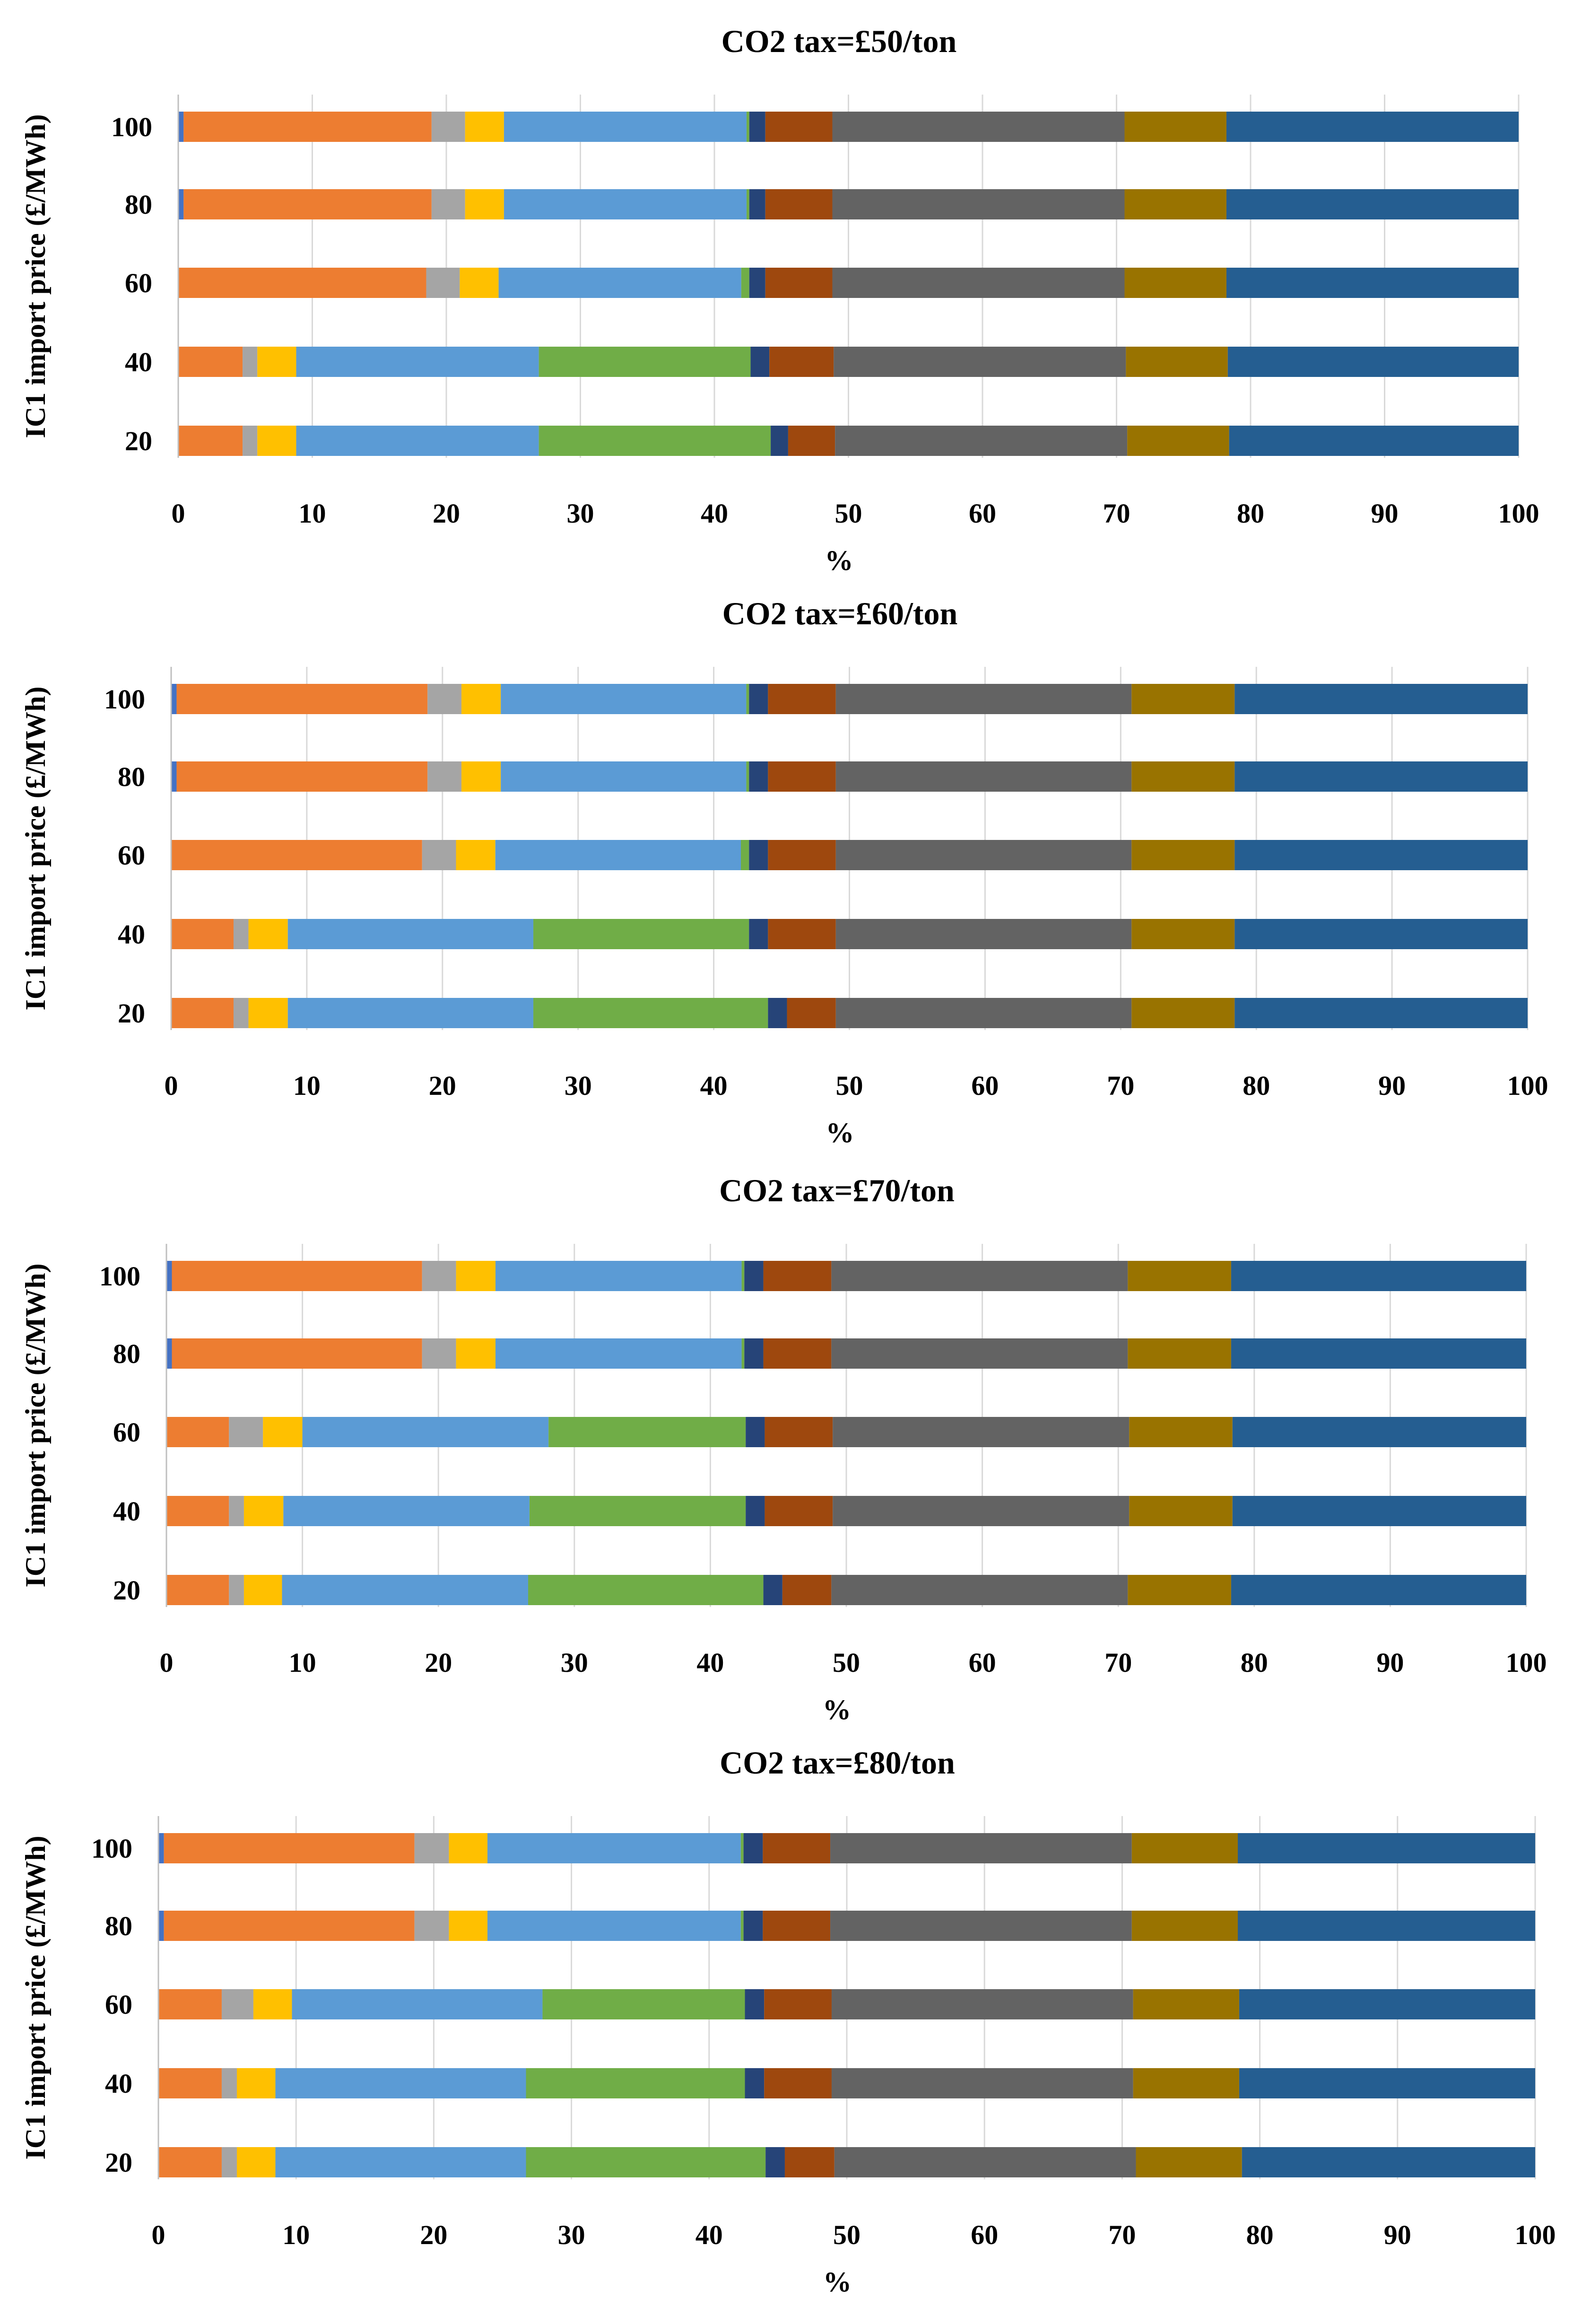 Image resolution: width=1582 pixels, height=2324 pixels. What do you see at coordinates (433, 2234) in the screenshot?
I see `x-tick-label: 20` at bounding box center [433, 2234].